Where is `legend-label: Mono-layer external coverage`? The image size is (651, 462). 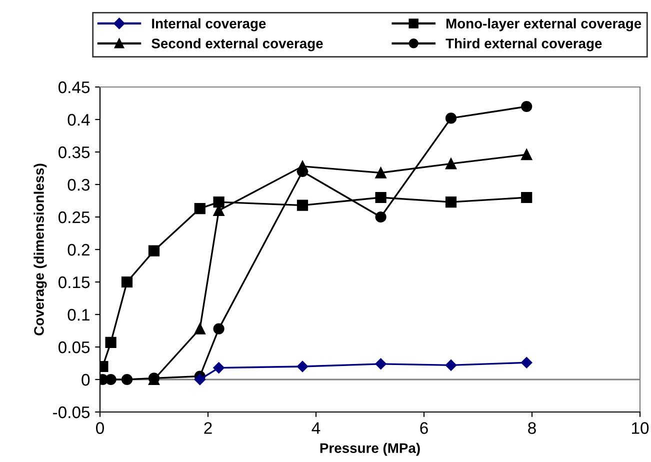 legend-label: Mono-layer external coverage is located at coordinates (544, 25).